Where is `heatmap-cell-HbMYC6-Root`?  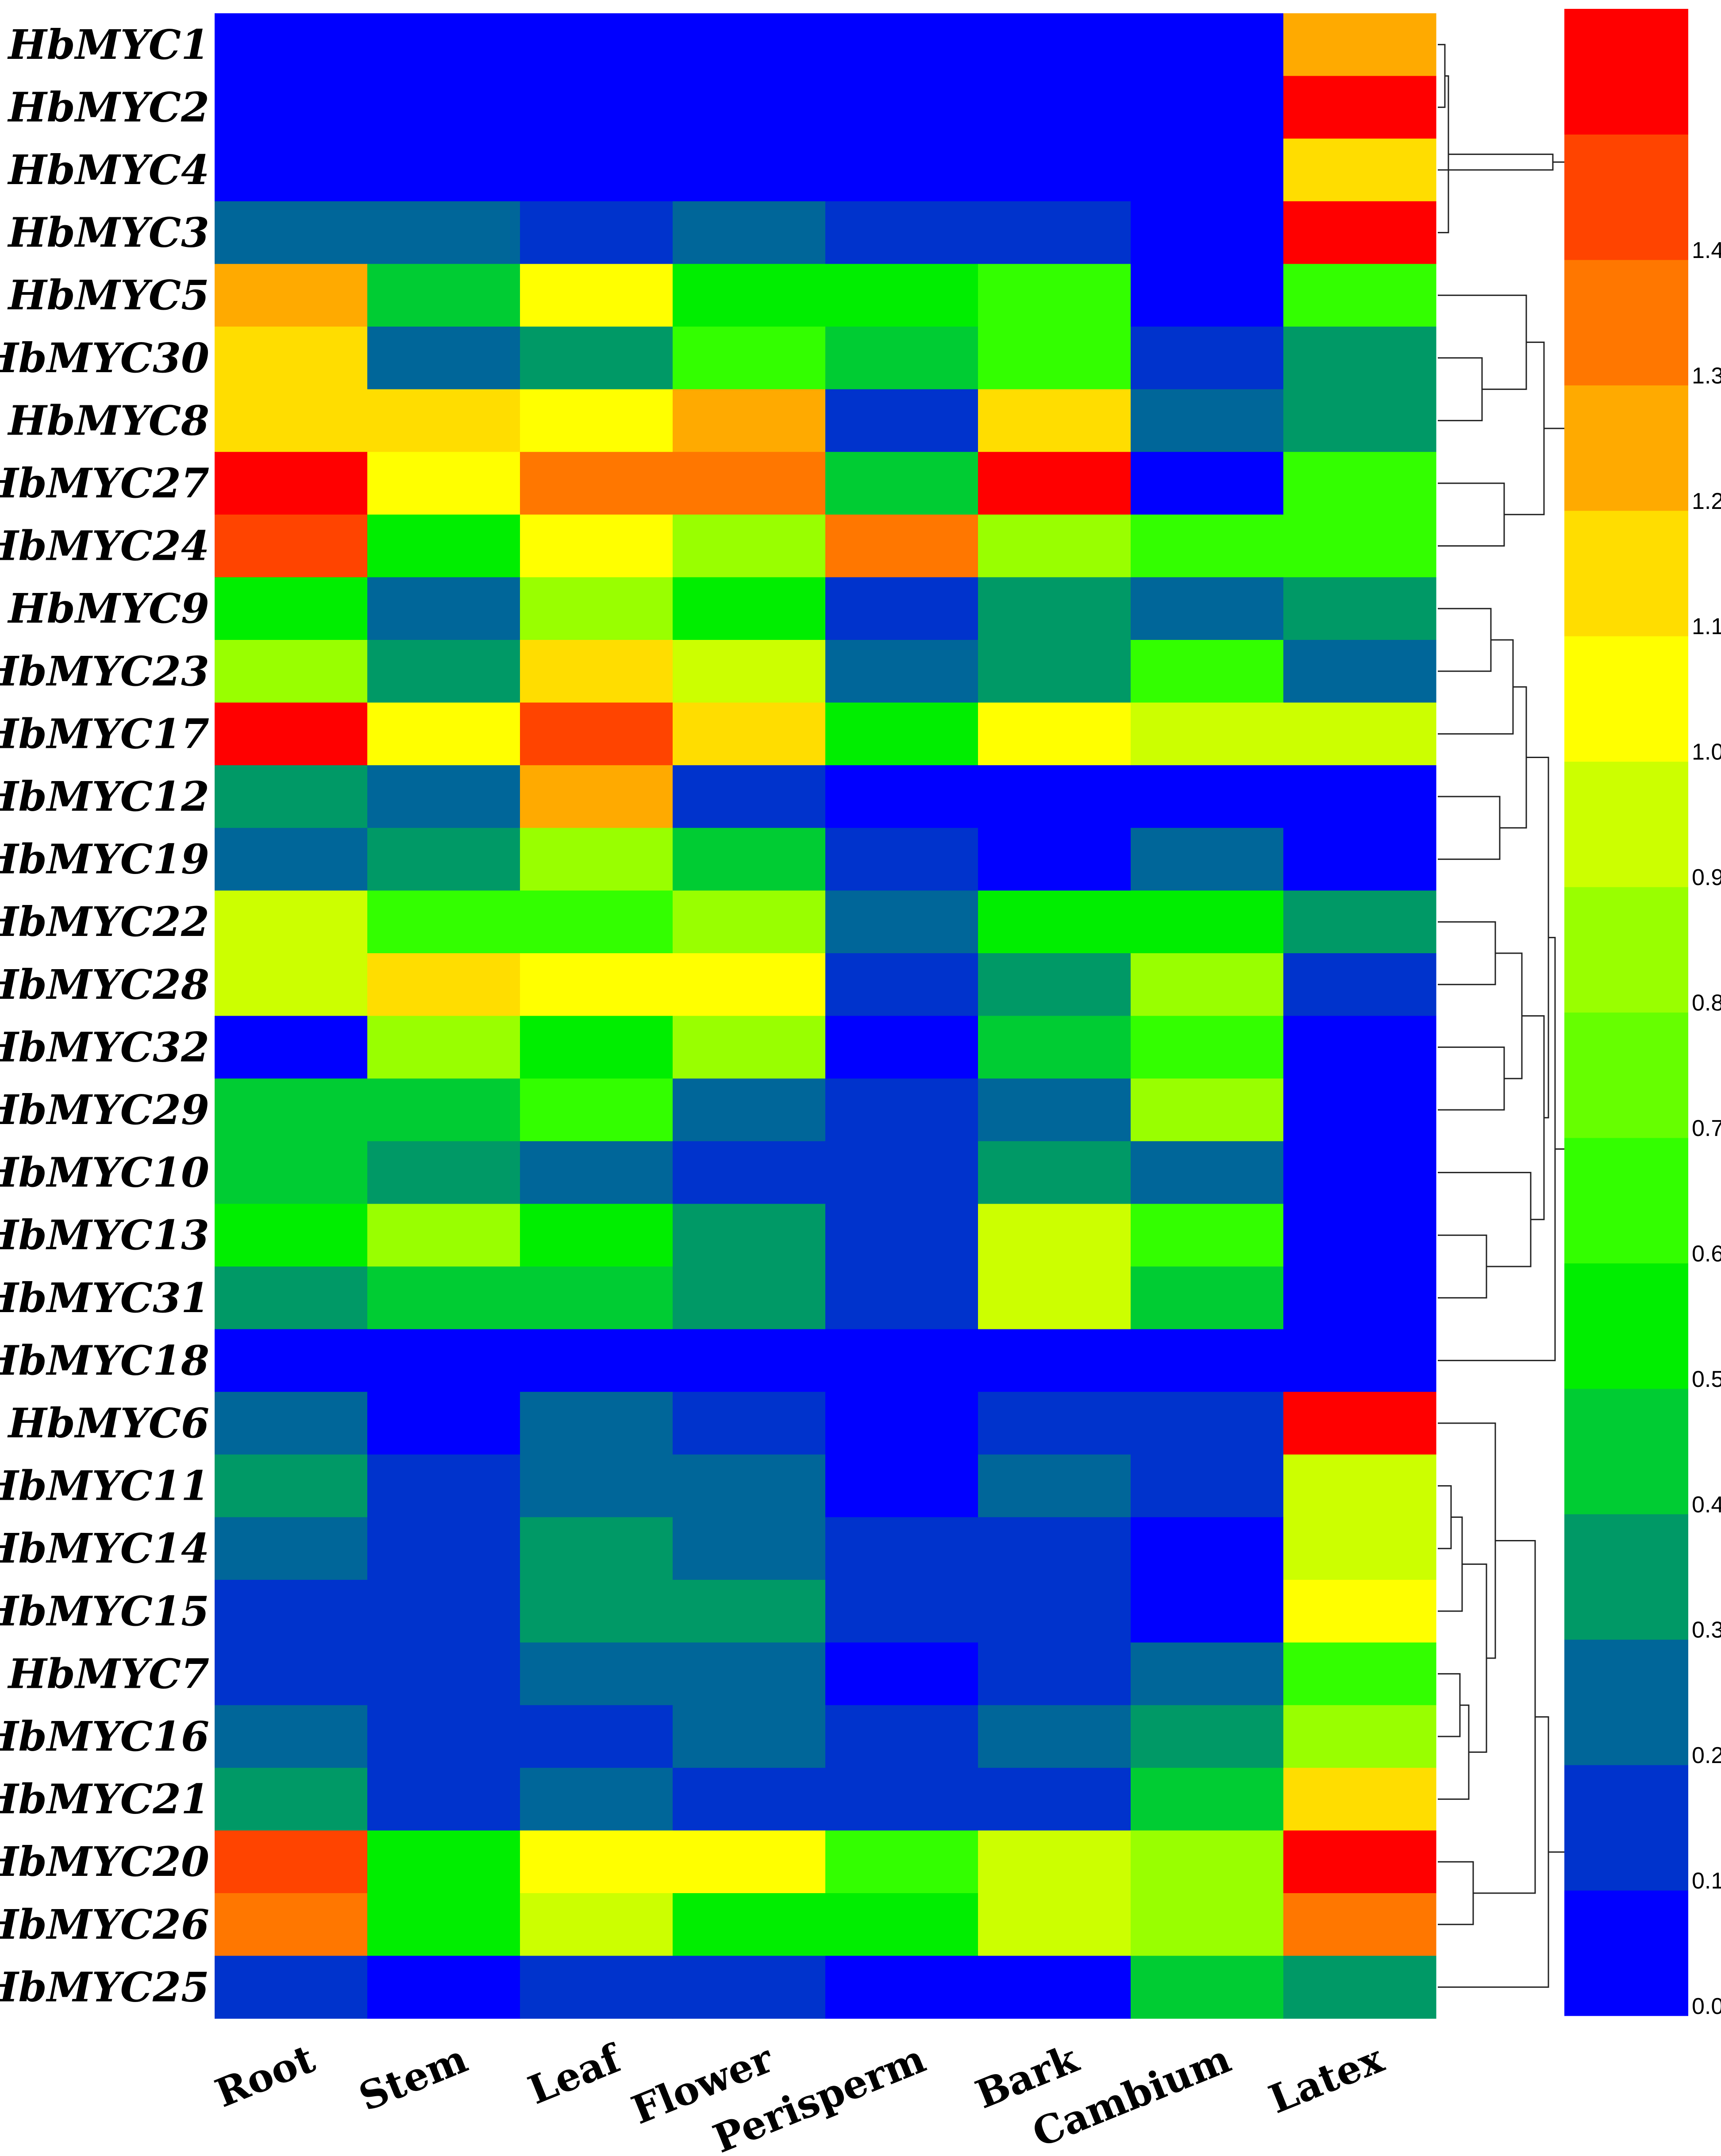
heatmap-cell-HbMYC6-Root is located at coordinates (291, 1423).